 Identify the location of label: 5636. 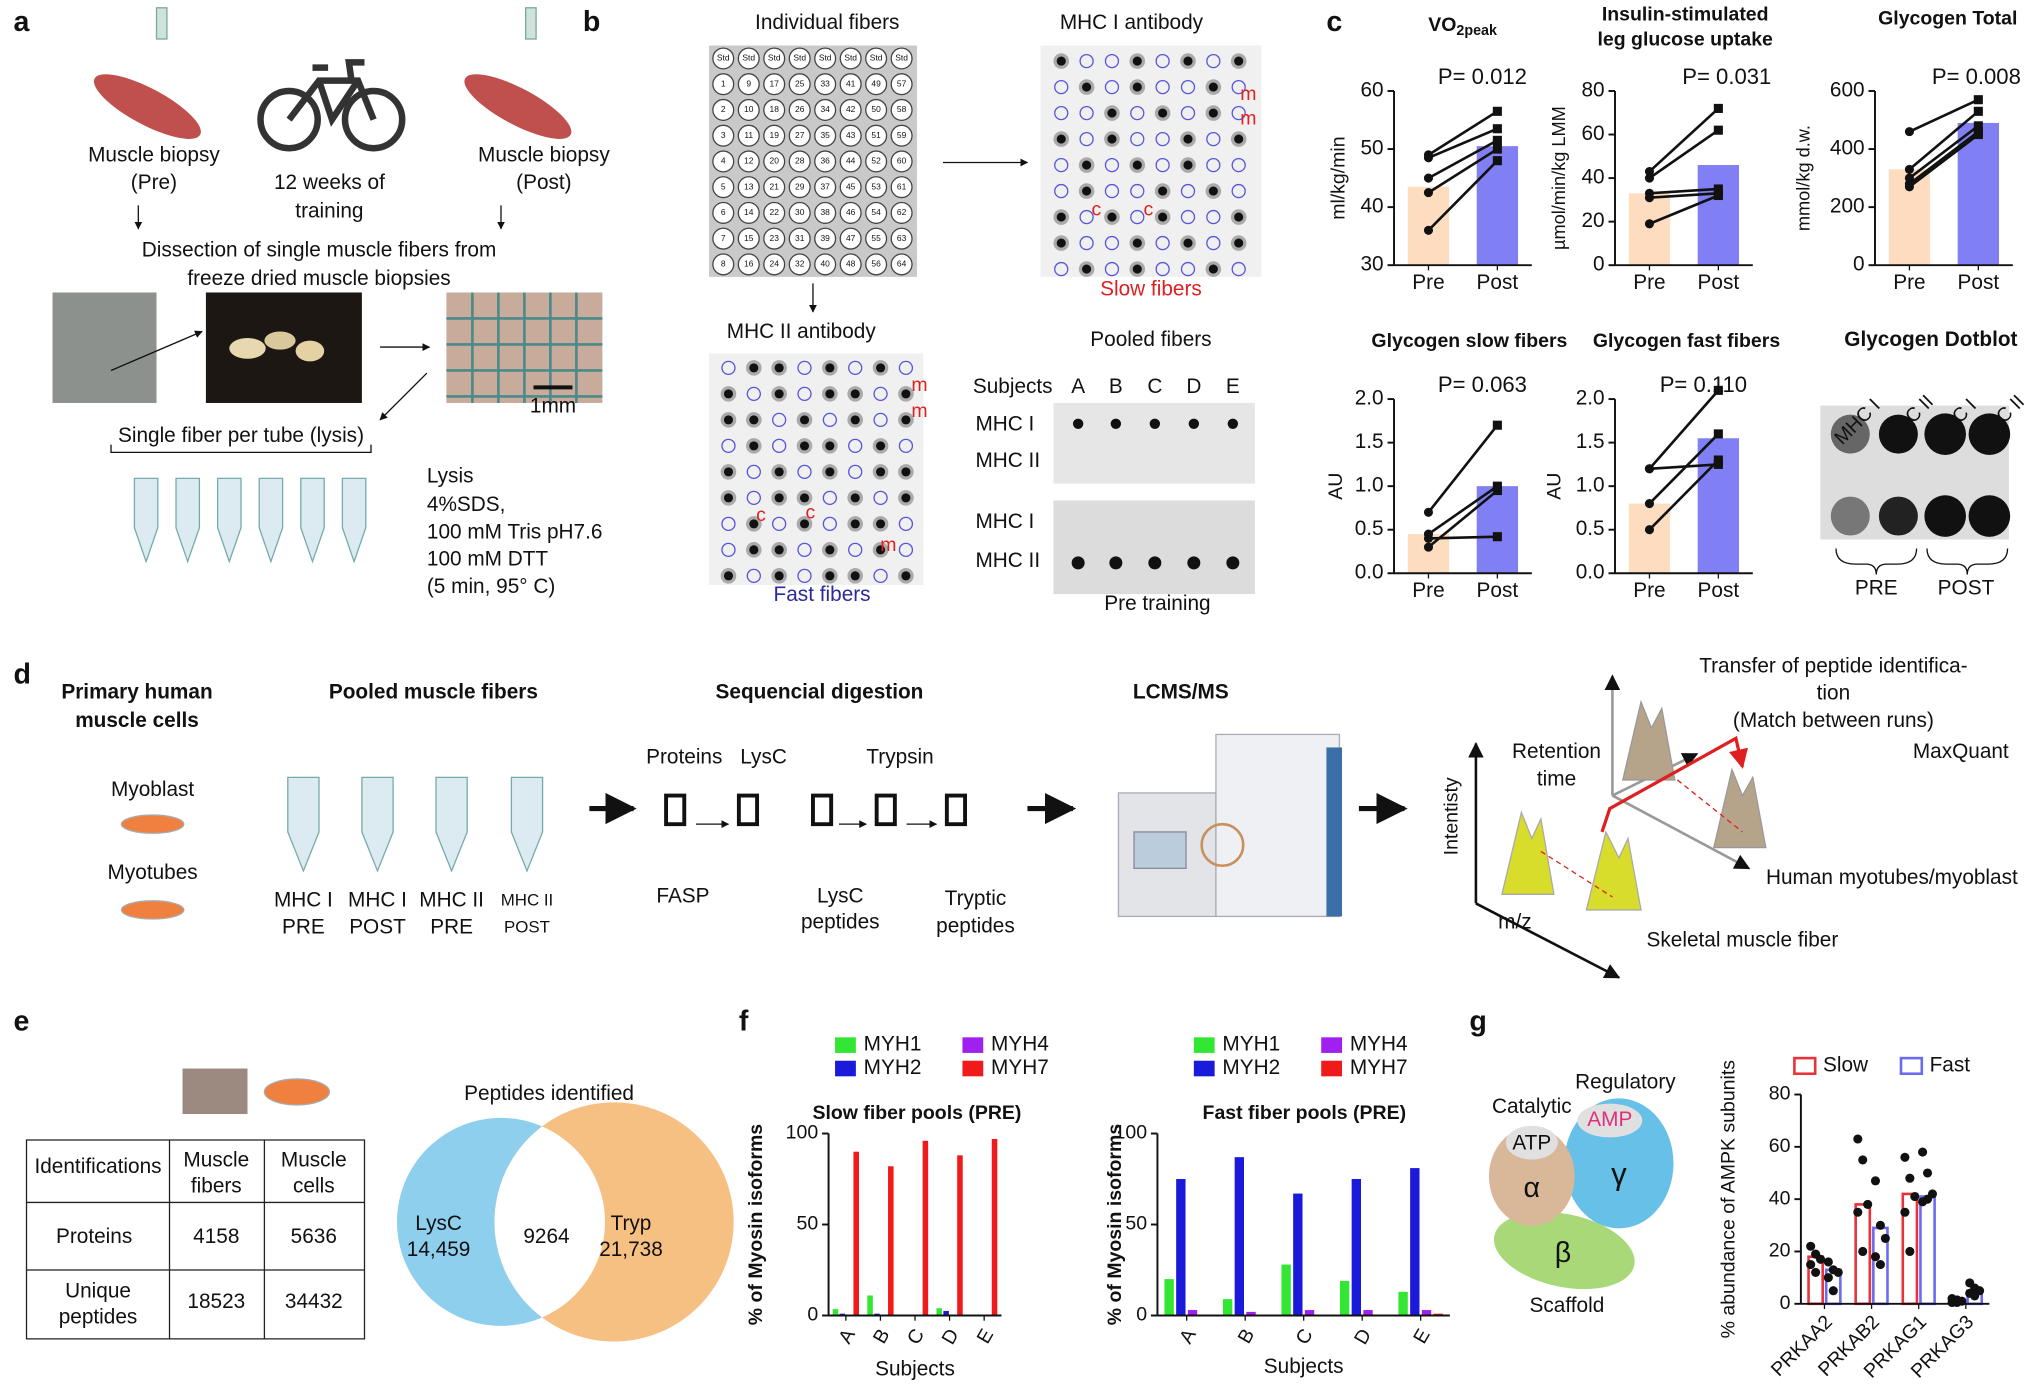
(314, 1236).